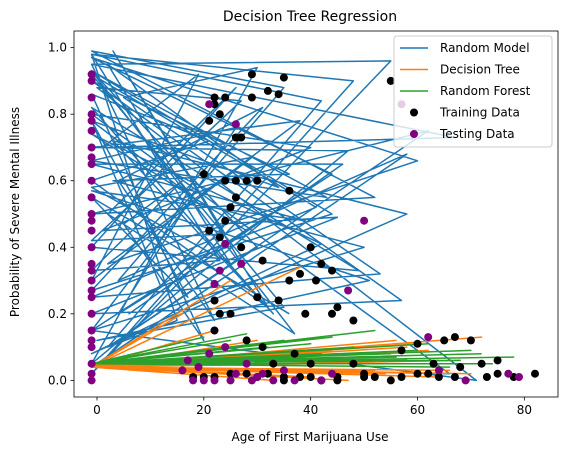 Image resolution: width=567 pixels, height=453 pixels. What do you see at coordinates (417, 410) in the screenshot?
I see `x-tick-label: 60` at bounding box center [417, 410].